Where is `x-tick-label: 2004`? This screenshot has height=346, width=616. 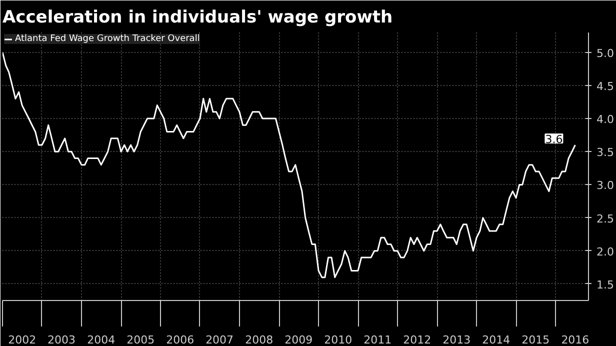 x-tick-label: 2004 is located at coordinates (101, 340).